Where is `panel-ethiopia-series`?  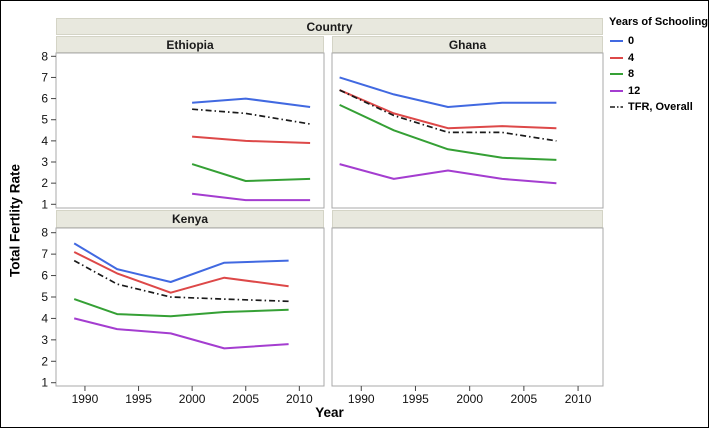 panel-ethiopia-series is located at coordinates (251, 149).